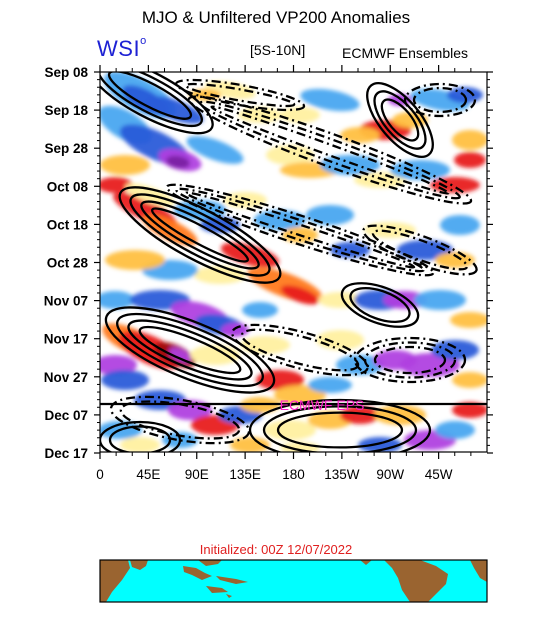  Describe the element at coordinates (439, 474) in the screenshot. I see `x-tick-label: 45W` at that location.